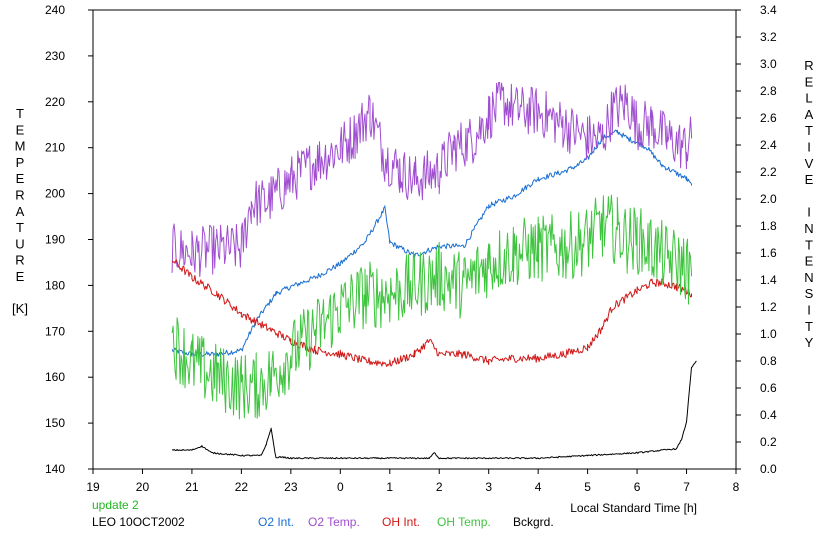 This screenshot has width=828, height=535. I want to click on y-left-tick-label: 240, so click(55, 10).